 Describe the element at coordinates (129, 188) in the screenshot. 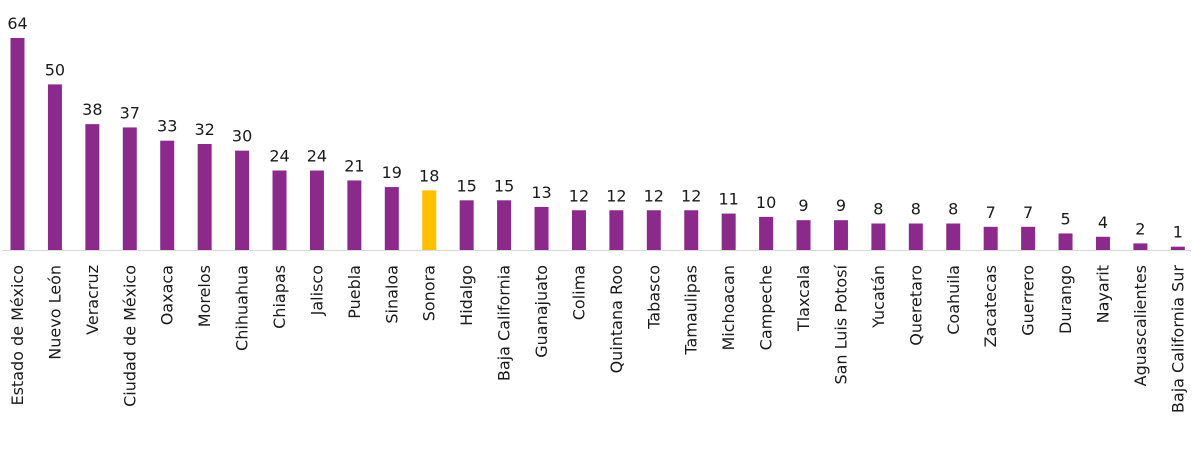

I see `bar-ciudad-de-mexico` at that location.